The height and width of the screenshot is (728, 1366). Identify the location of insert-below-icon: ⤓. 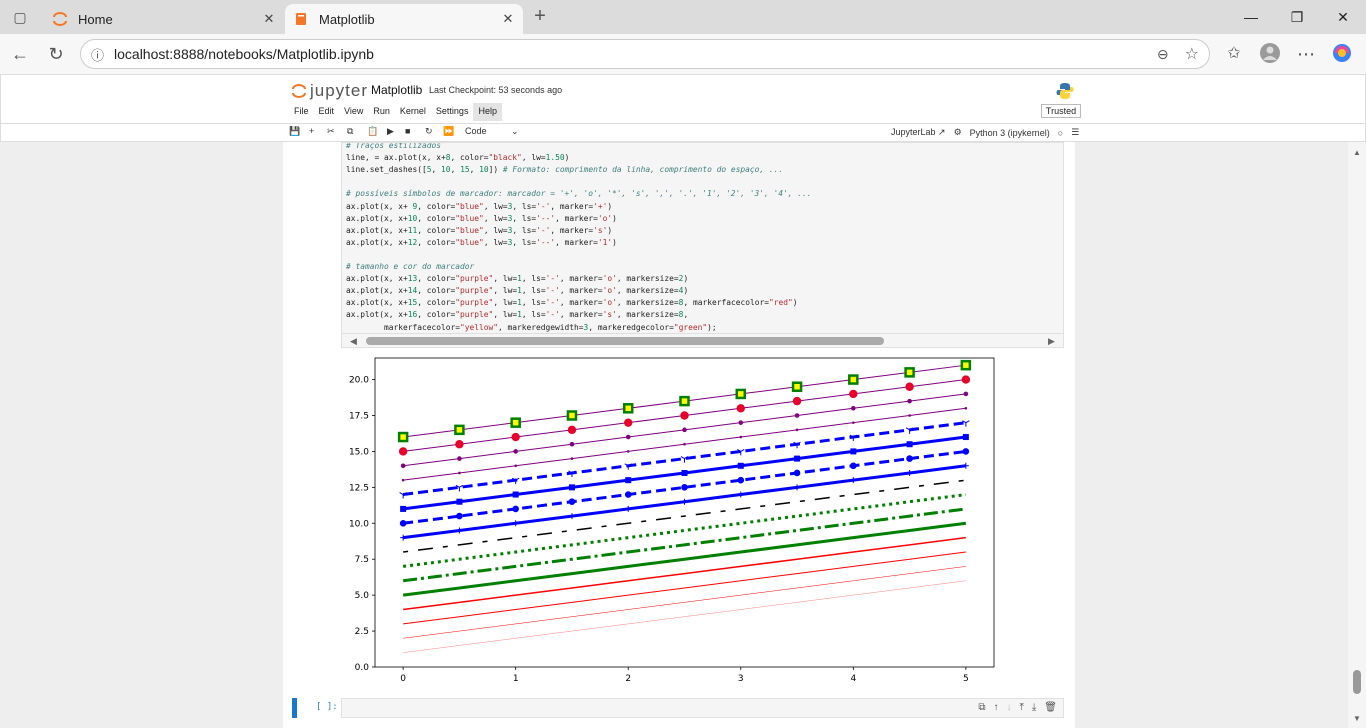
(1034, 707).